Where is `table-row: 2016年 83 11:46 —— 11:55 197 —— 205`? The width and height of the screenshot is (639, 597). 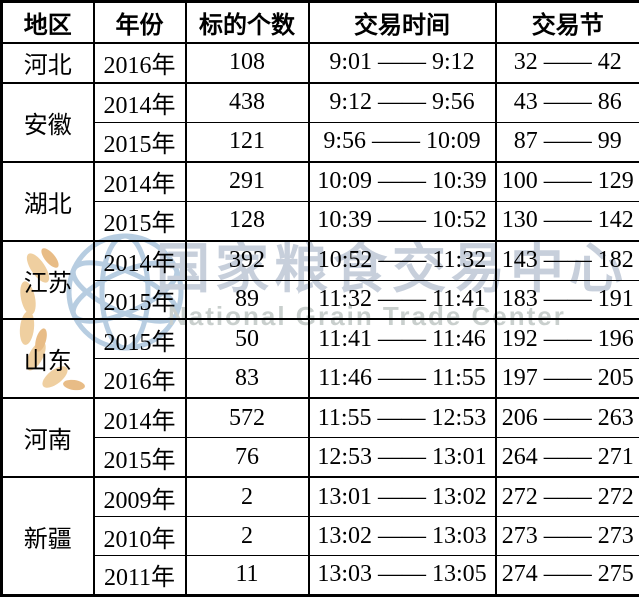
table-row: 2016年 83 11:46 —— 11:55 197 —— 205 is located at coordinates (320, 378).